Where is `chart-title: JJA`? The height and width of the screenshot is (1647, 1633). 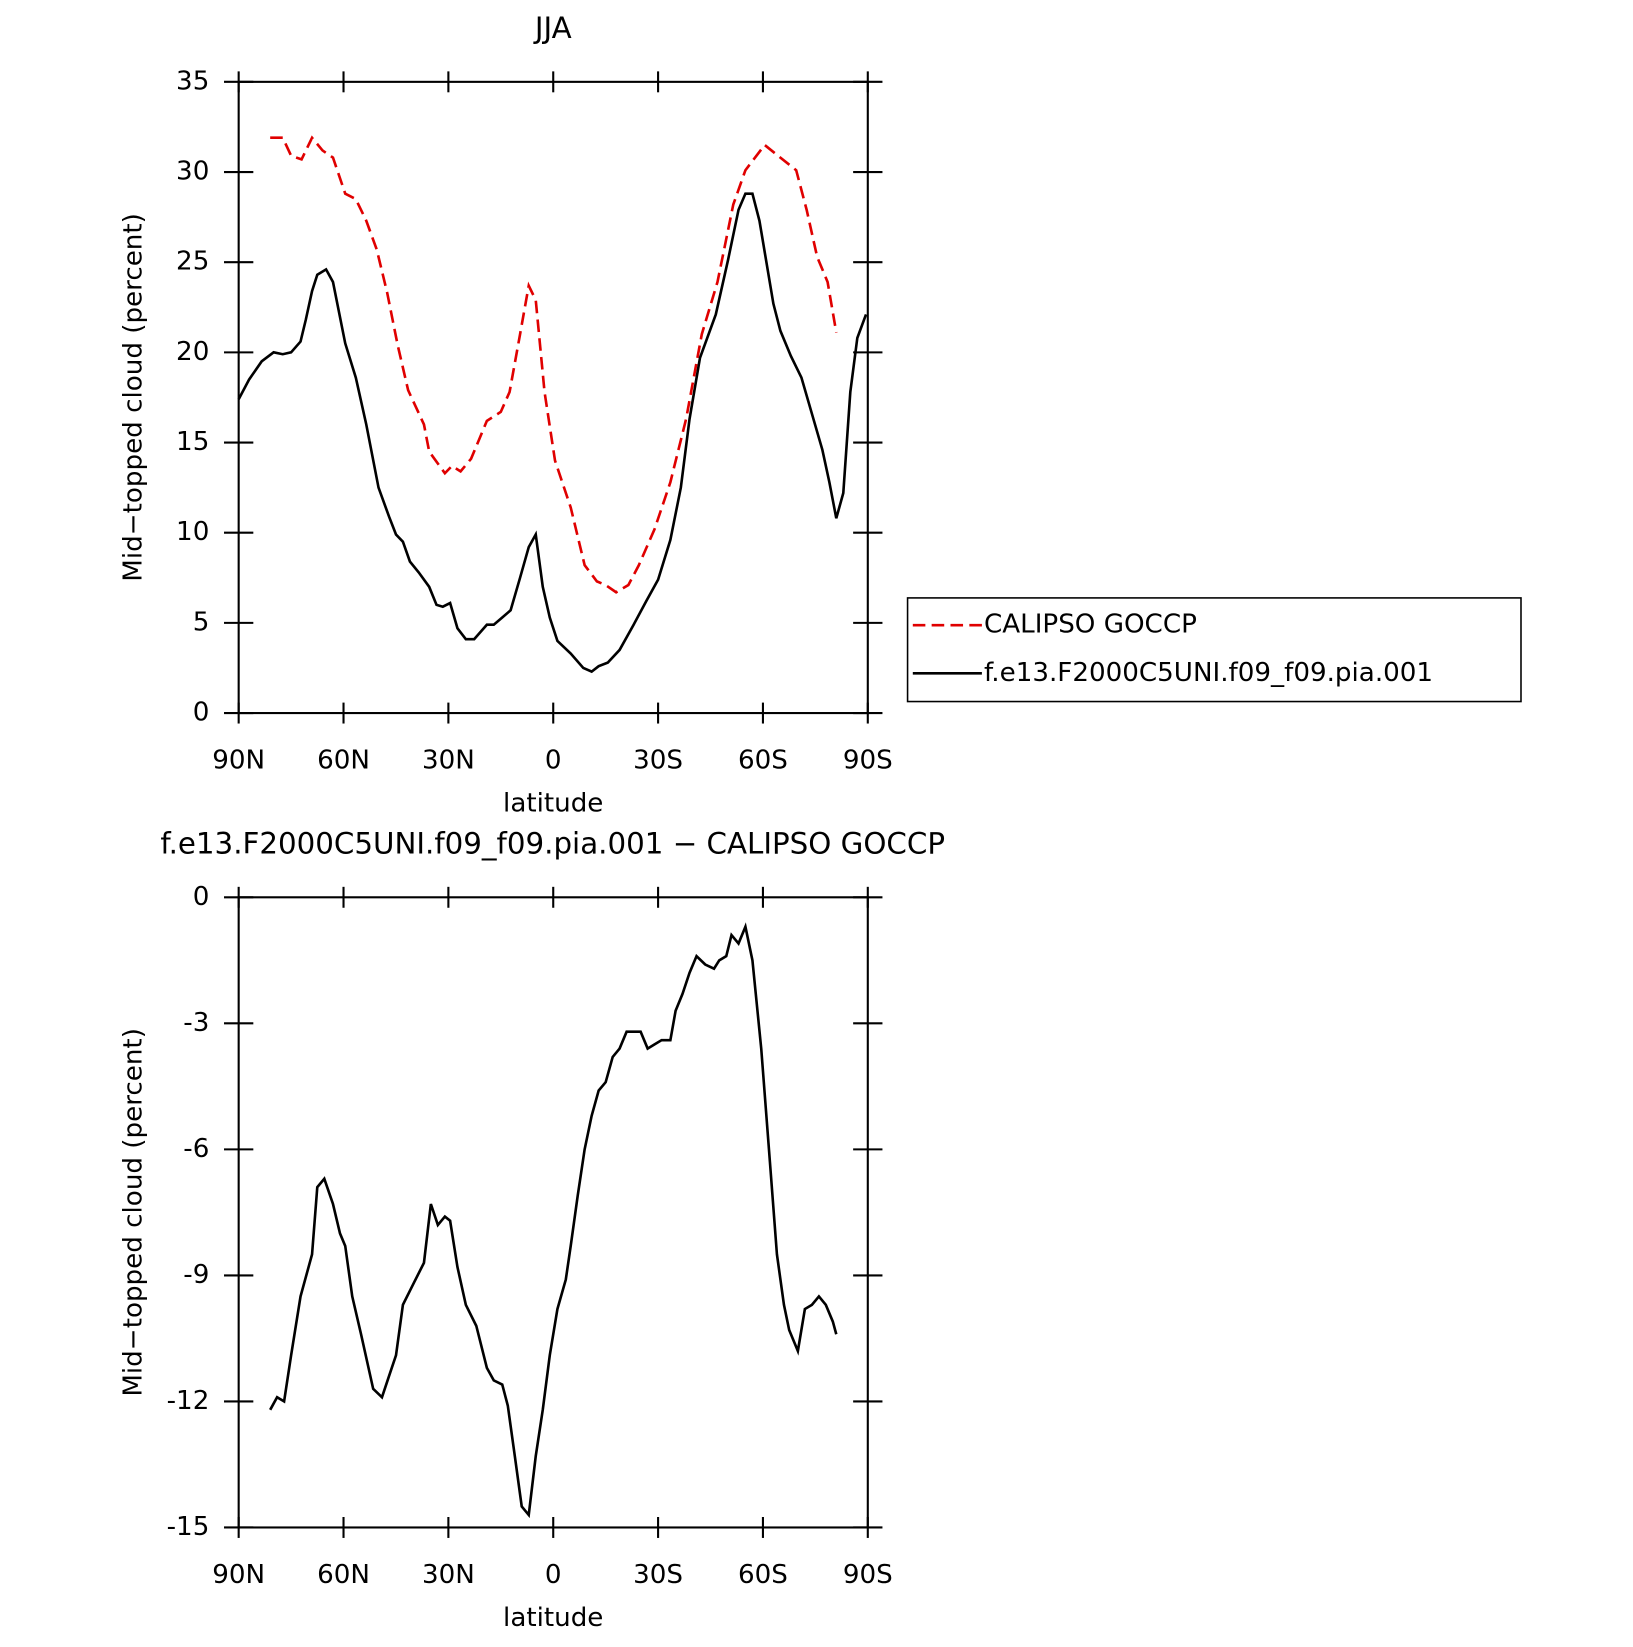
chart-title: JJA is located at coordinates (552, 28).